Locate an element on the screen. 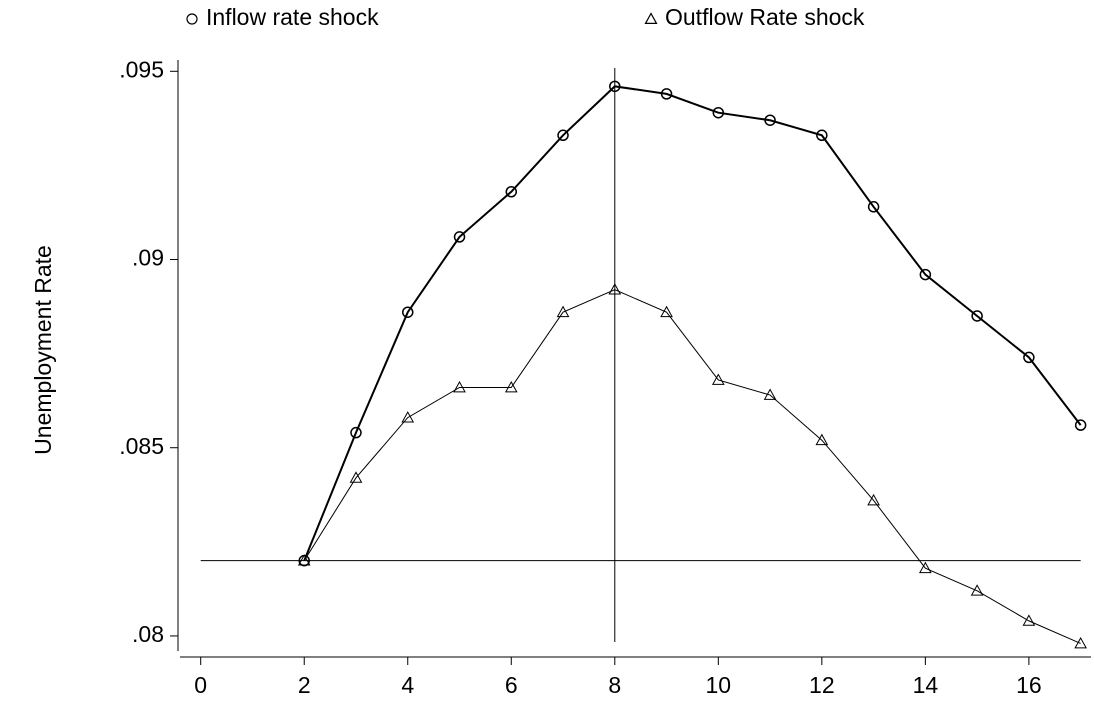 The image size is (1094, 706). x-tick-label: 10 is located at coordinates (719, 685).